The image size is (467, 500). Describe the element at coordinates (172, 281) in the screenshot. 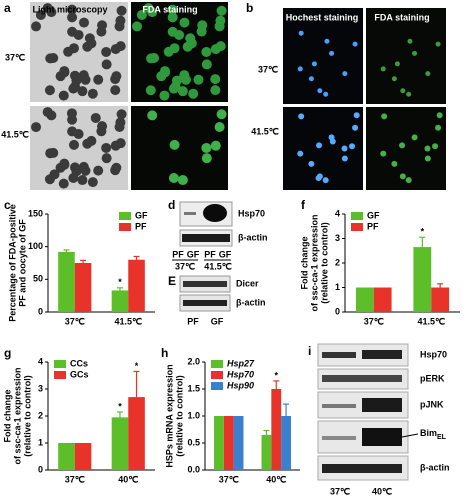

I see `panel-label: E` at that location.